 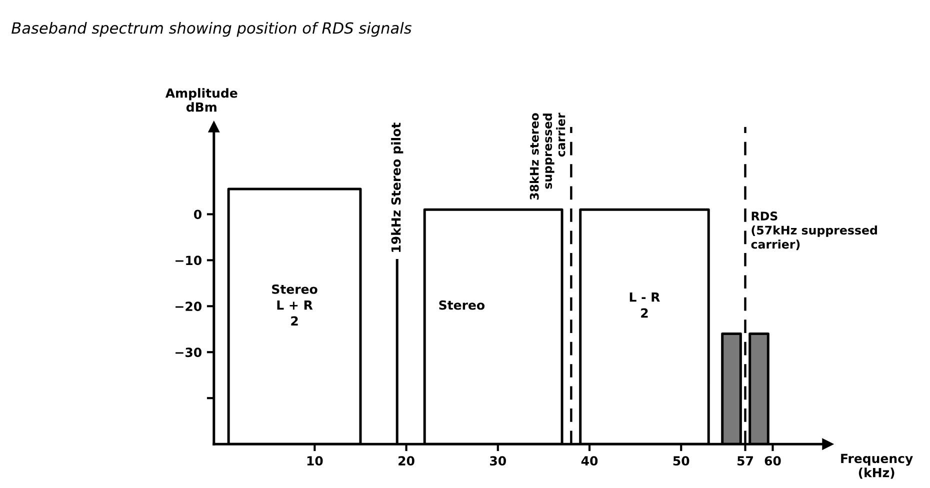 I want to click on y-tick-label: 0, so click(x=198, y=215).